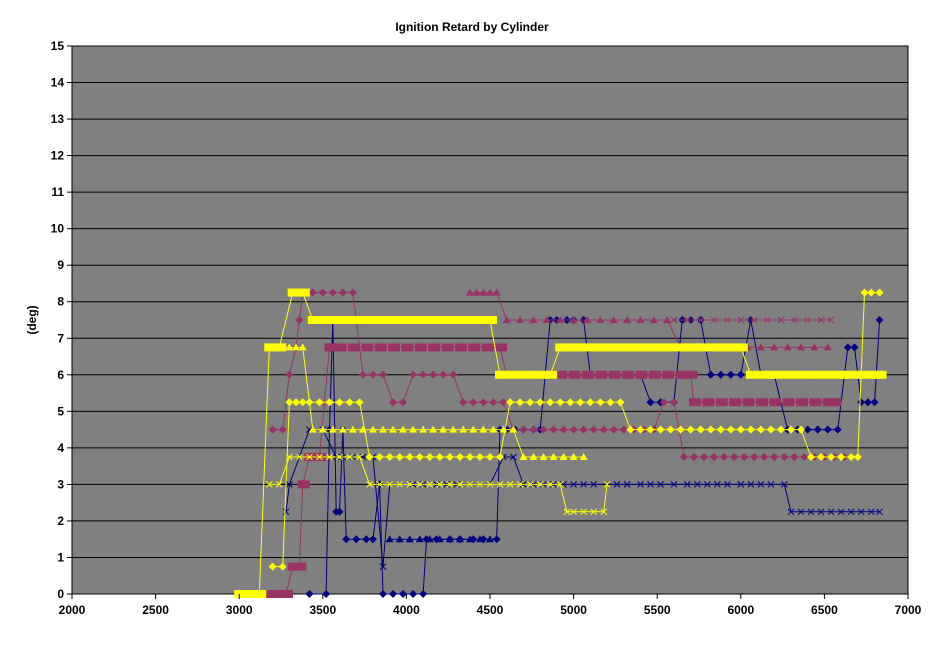 The width and height of the screenshot is (943, 645). What do you see at coordinates (72, 610) in the screenshot?
I see `x-tick-label: 2000` at bounding box center [72, 610].